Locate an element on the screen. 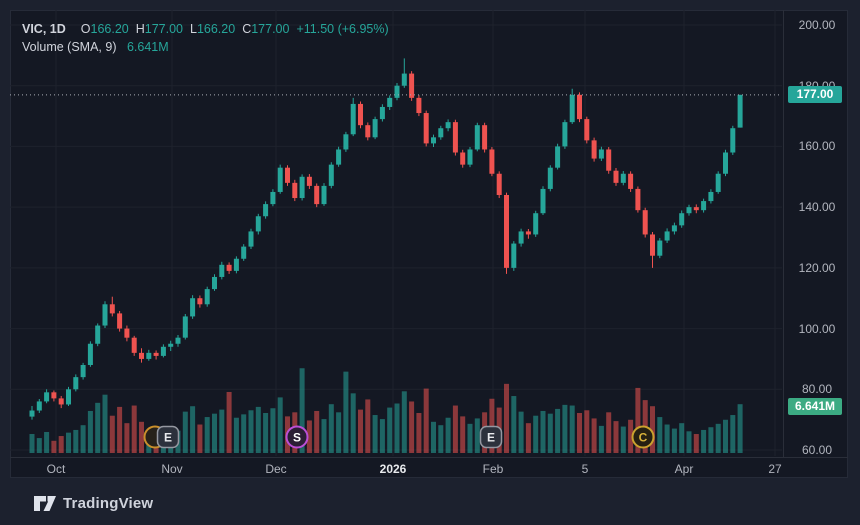 The width and height of the screenshot is (860, 525). time-axis-separator is located at coordinates (429, 457).